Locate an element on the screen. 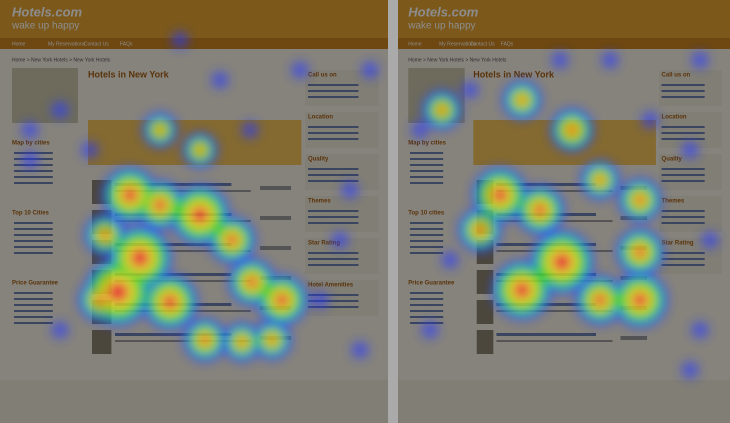 This screenshot has height=423, width=730. hotel-price is located at coordinates (276, 248).